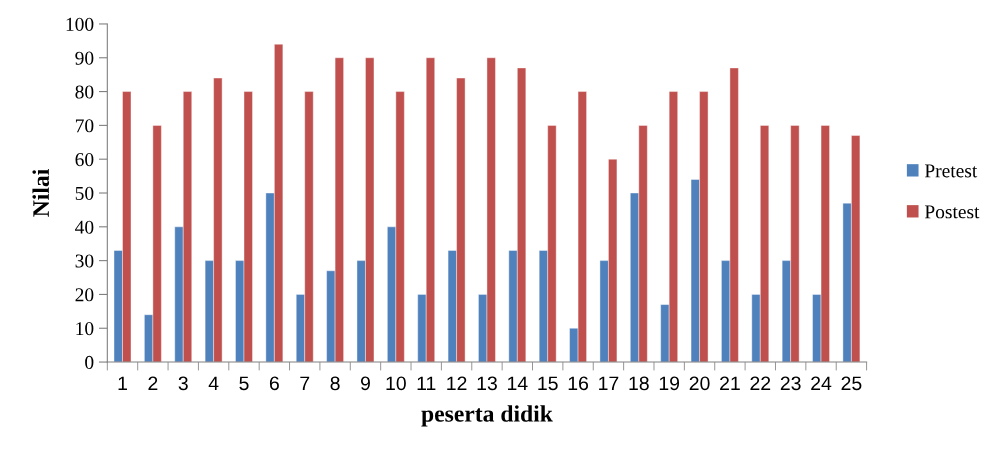  I want to click on x-tick-label: 22, so click(760, 383).